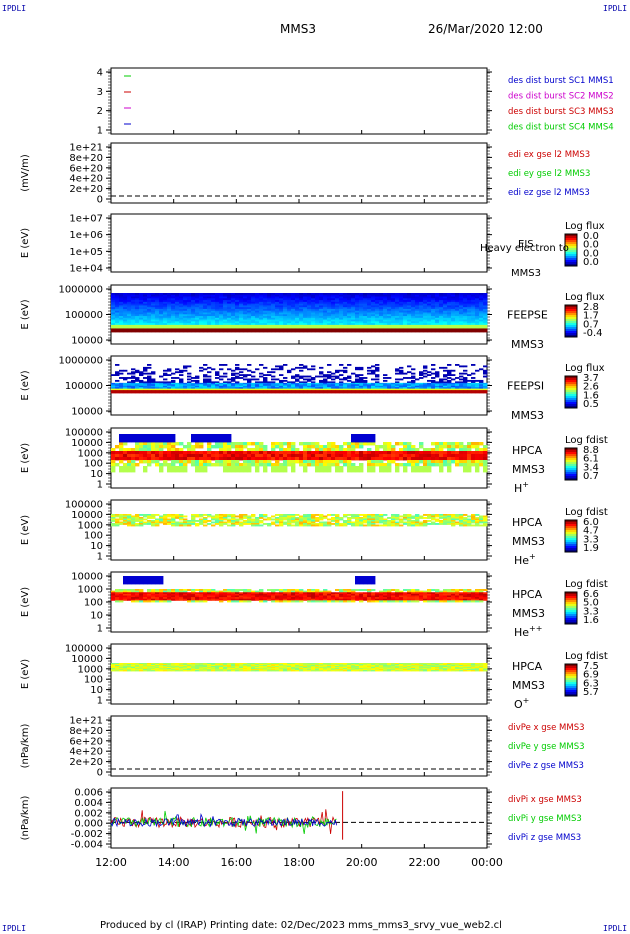  What do you see at coordinates (526, 273) in the screenshot?
I see `spacecraft-label: MMS3` at bounding box center [526, 273].